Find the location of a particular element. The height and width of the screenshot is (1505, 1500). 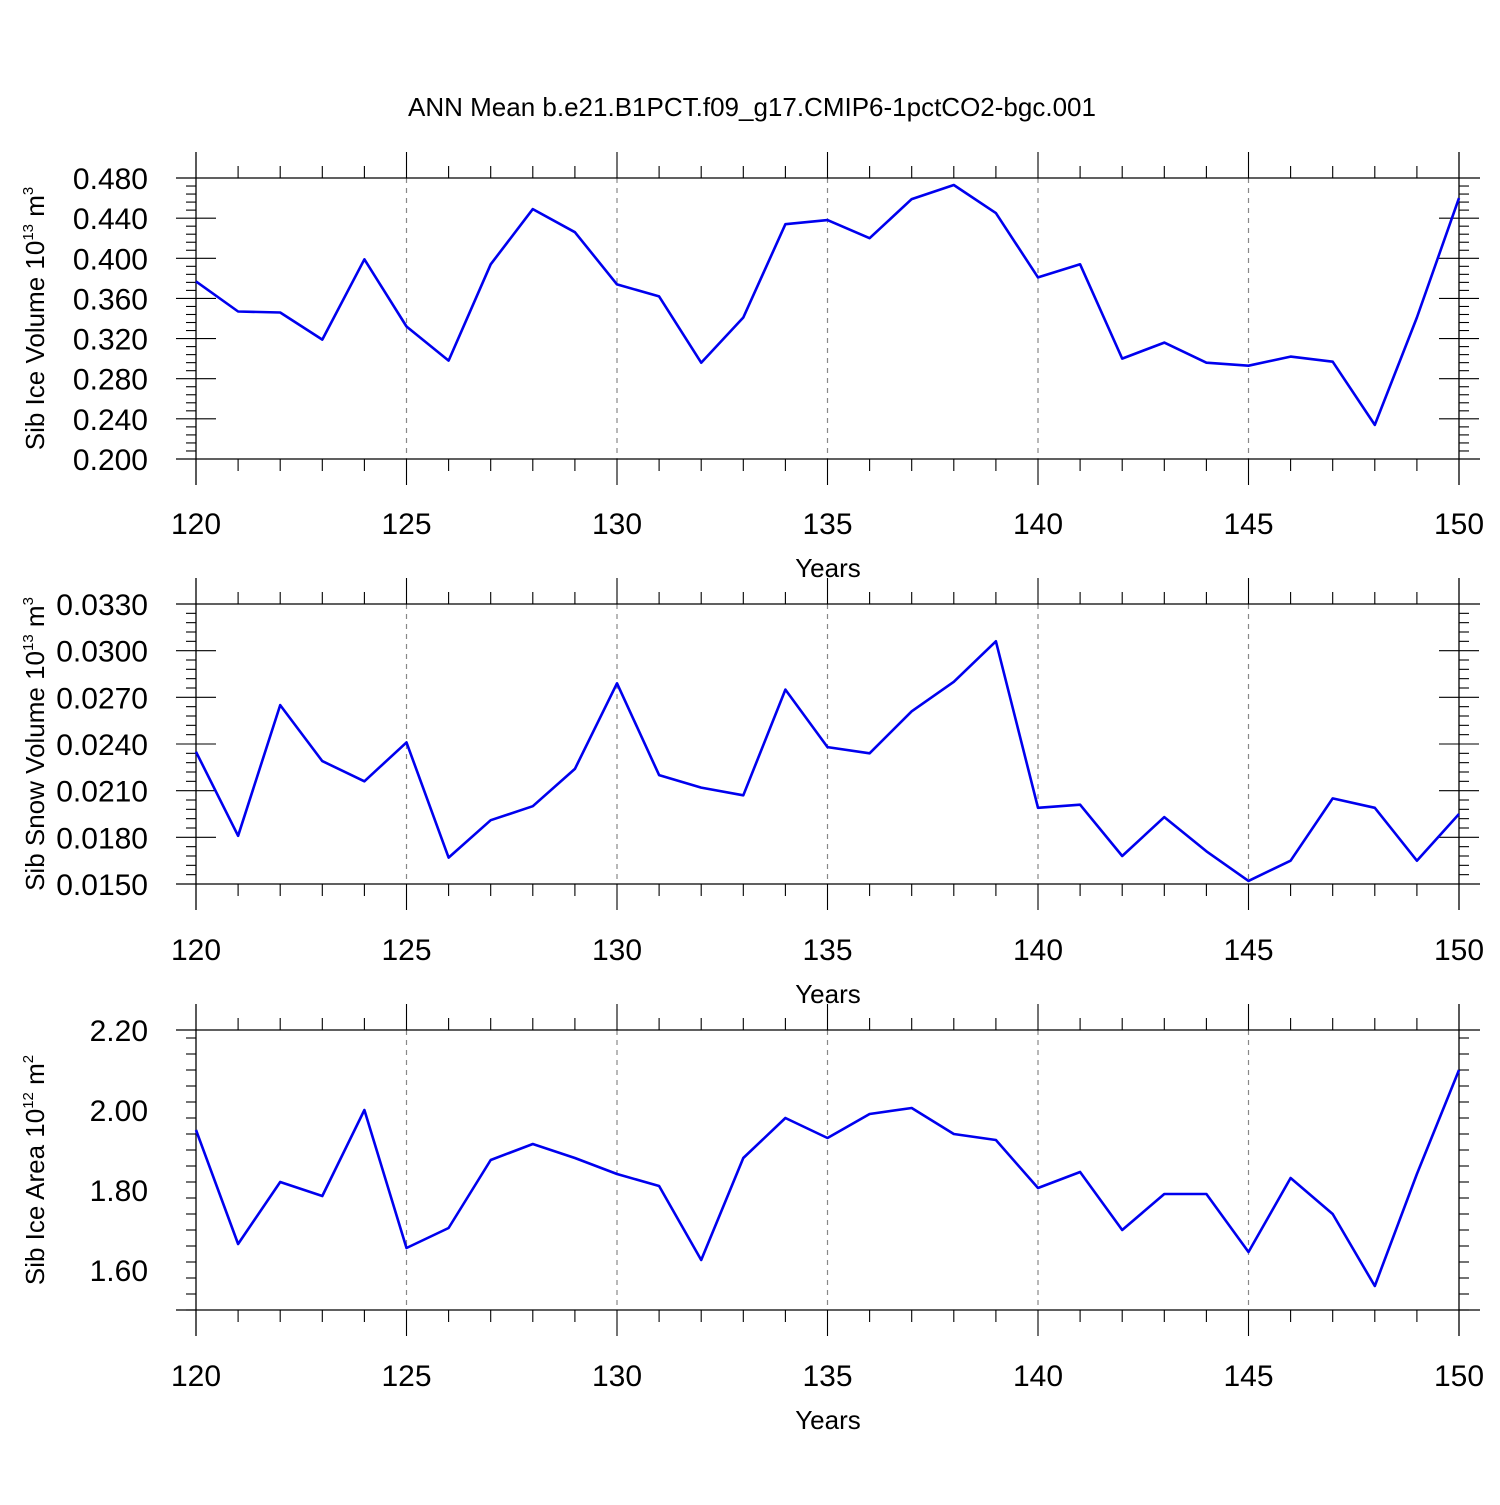

x-tick-label: 150 is located at coordinates (1459, 524).